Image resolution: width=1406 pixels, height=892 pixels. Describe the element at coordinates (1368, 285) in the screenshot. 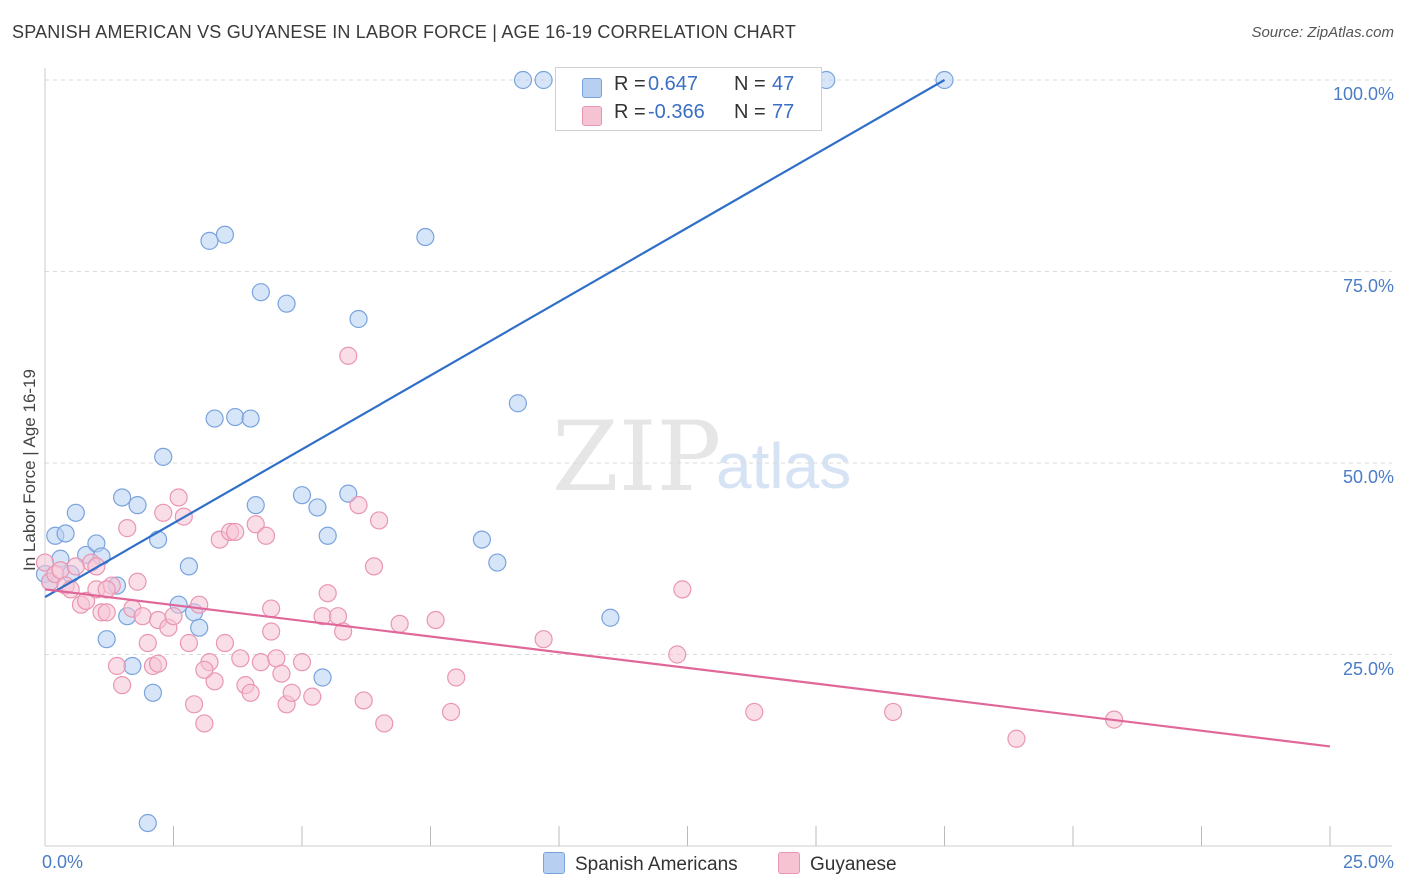

I see `y-tick-label-75: 75.0%` at that location.